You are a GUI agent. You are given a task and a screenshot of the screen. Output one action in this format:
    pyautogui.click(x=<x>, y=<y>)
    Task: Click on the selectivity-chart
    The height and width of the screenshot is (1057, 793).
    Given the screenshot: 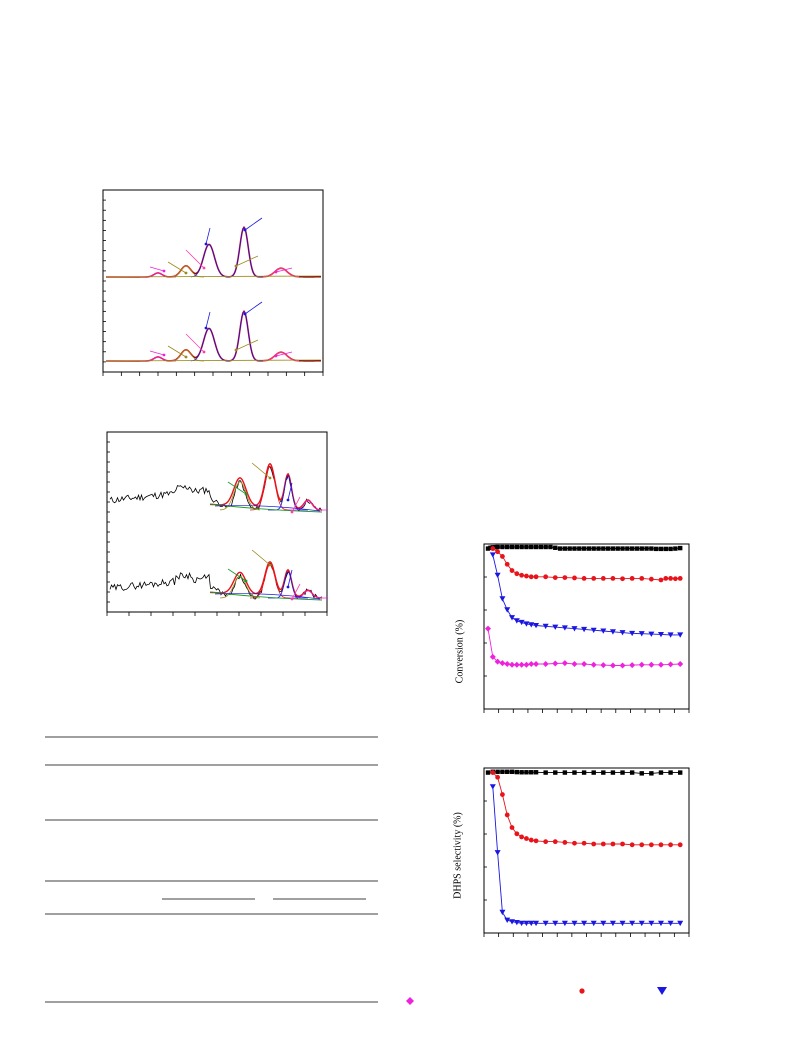 What is the action you would take?
    pyautogui.click(x=586, y=852)
    